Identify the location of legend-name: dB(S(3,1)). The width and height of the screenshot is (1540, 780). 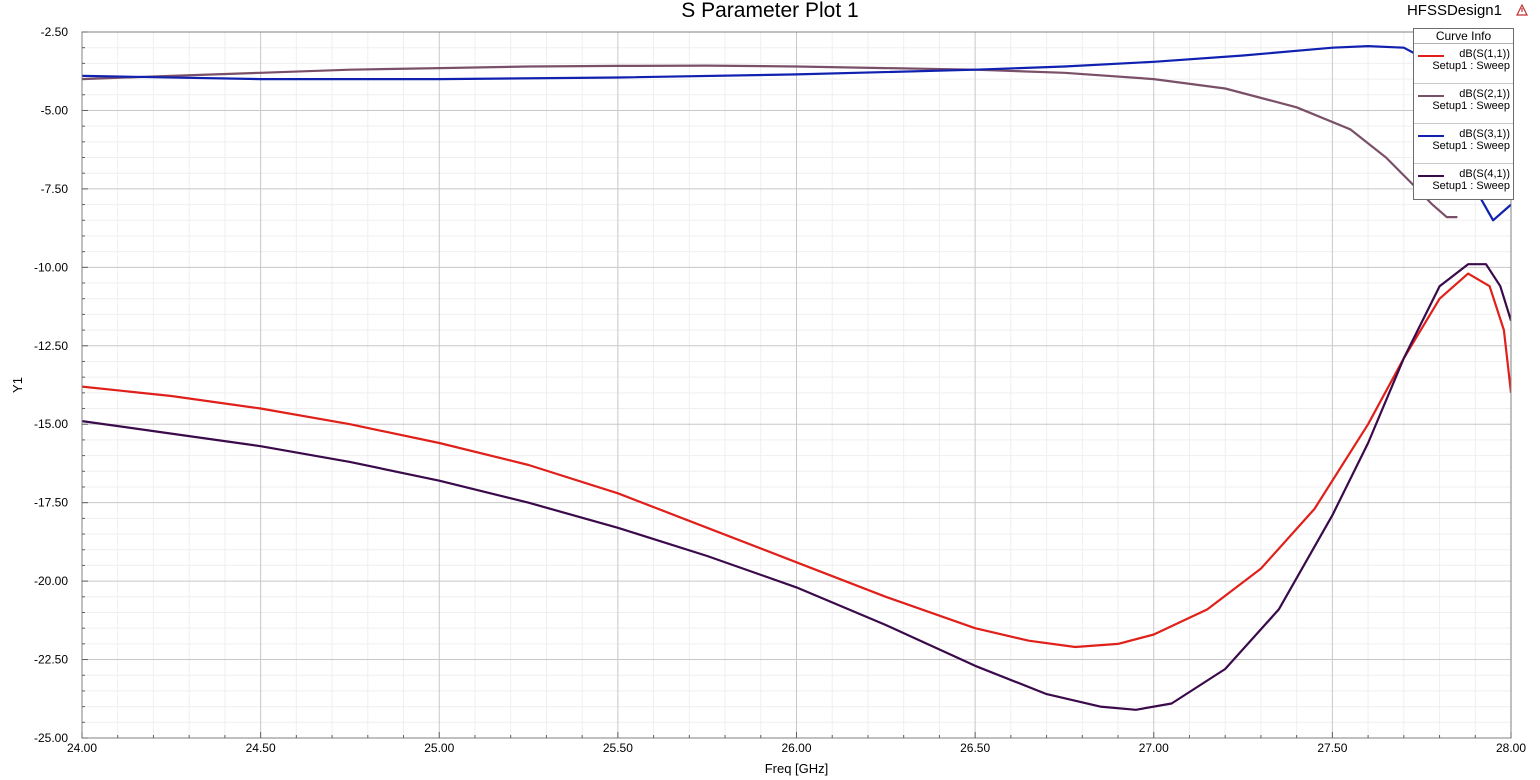
(1484, 134).